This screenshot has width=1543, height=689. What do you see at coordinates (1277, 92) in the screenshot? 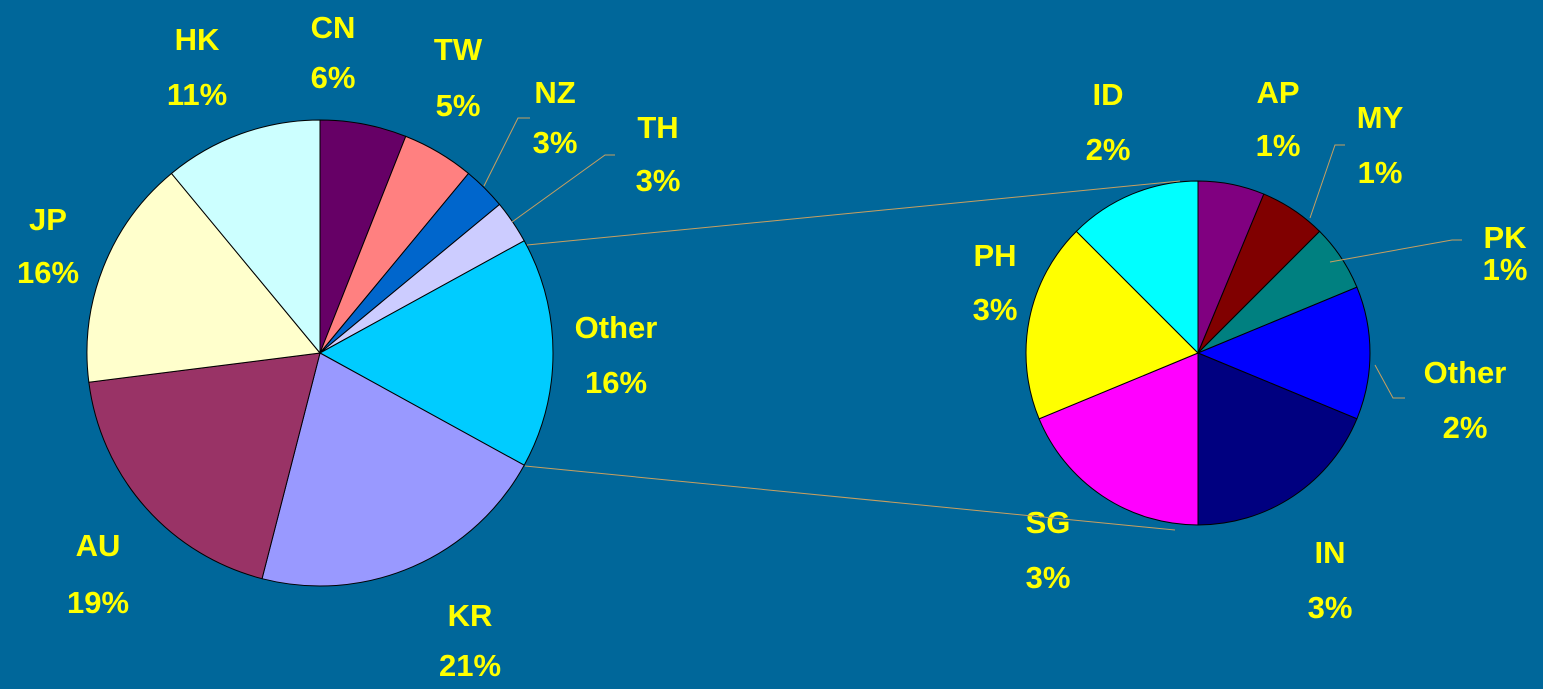
I see `slice-label: AP` at bounding box center [1277, 92].